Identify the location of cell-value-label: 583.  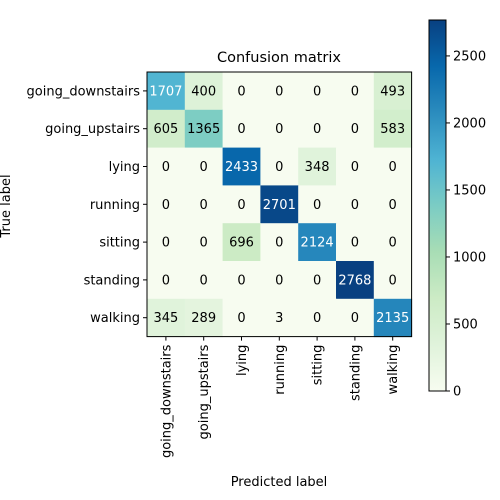
(392, 129).